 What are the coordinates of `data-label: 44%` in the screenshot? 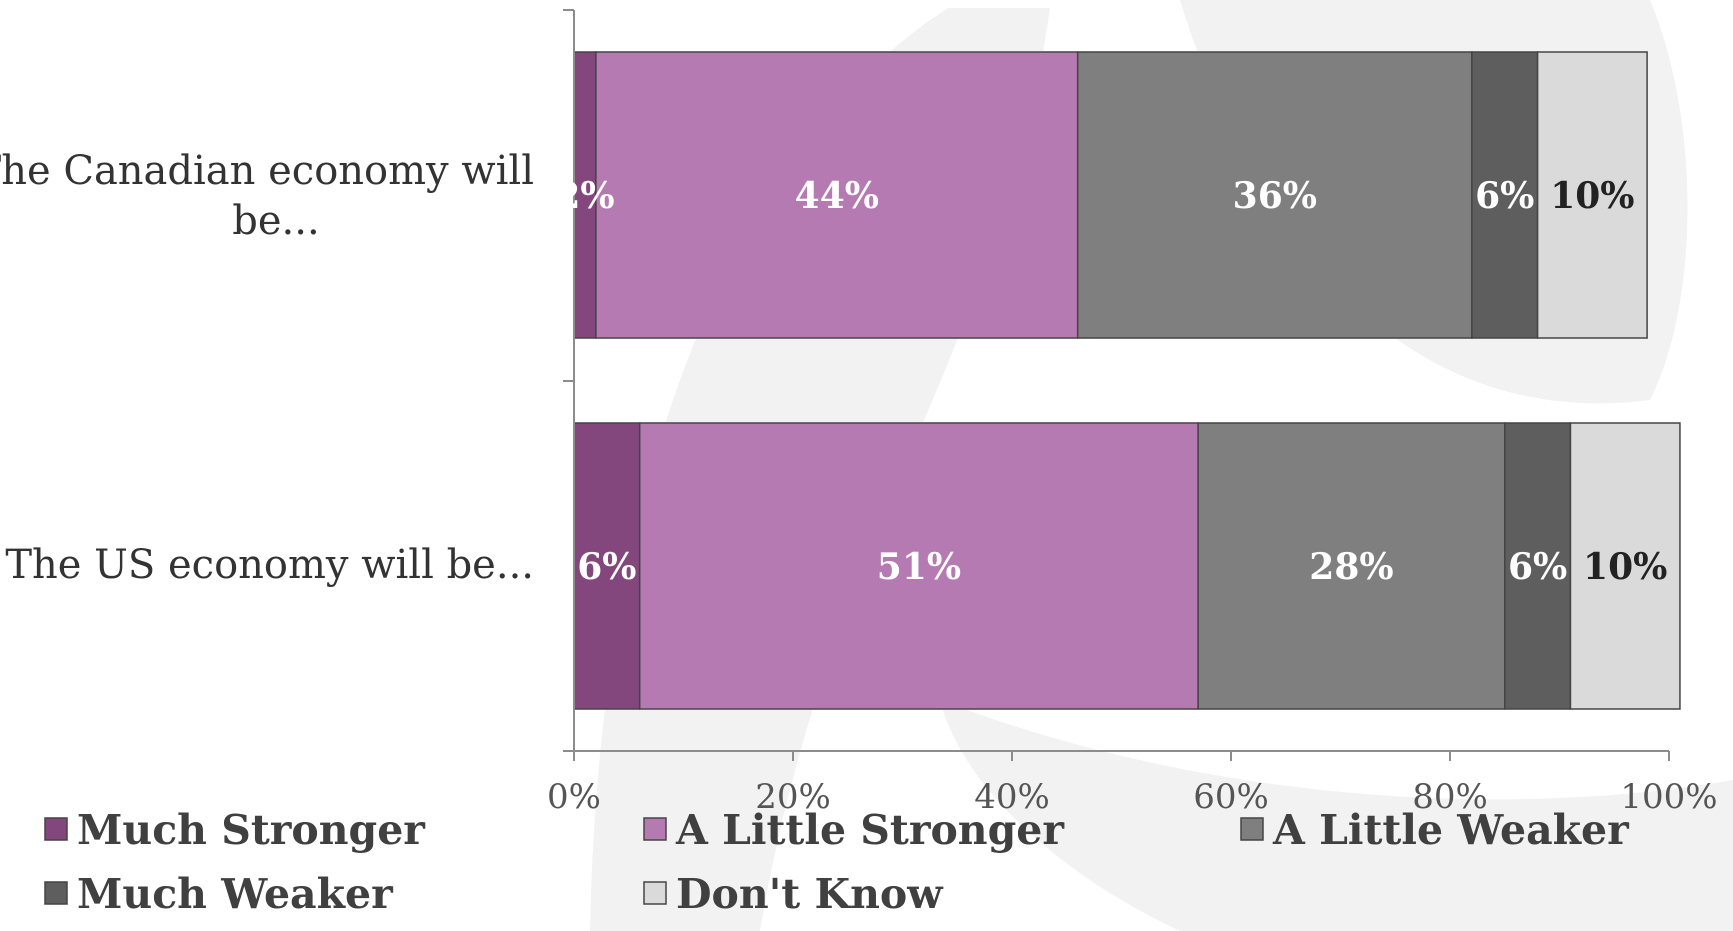 It's located at (837, 196).